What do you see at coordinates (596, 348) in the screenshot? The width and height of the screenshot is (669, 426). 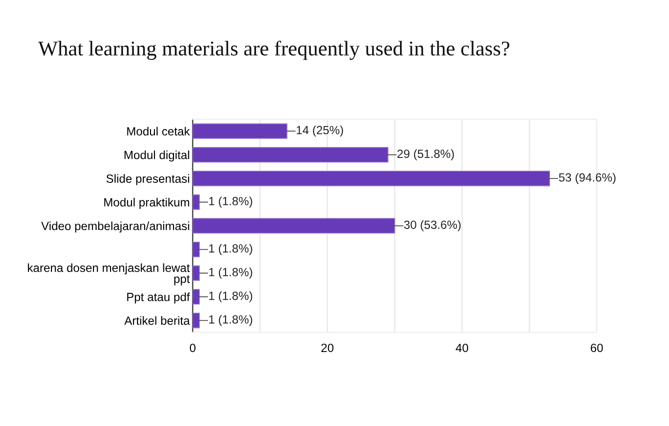 I see `x-tick-label: 60` at bounding box center [596, 348].